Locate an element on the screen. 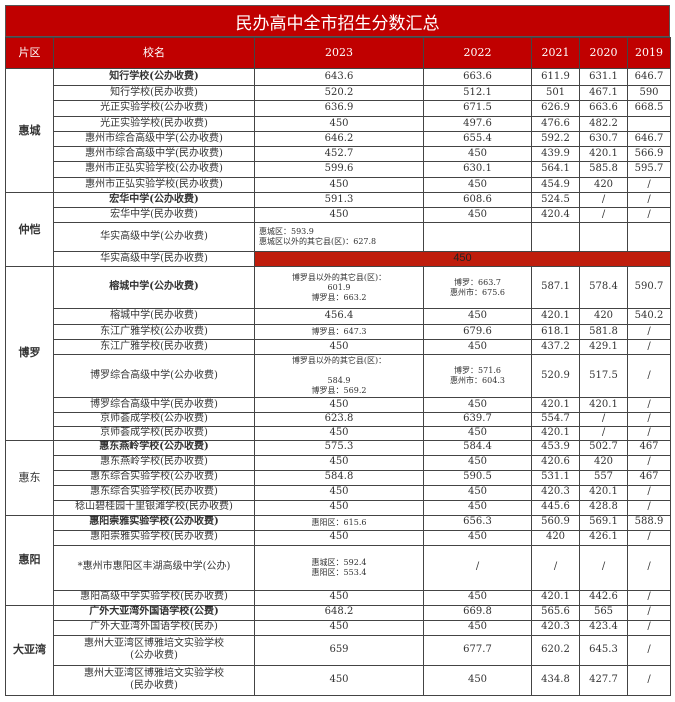 The width and height of the screenshot is (675, 702). score-2019: 668.5 is located at coordinates (649, 108).